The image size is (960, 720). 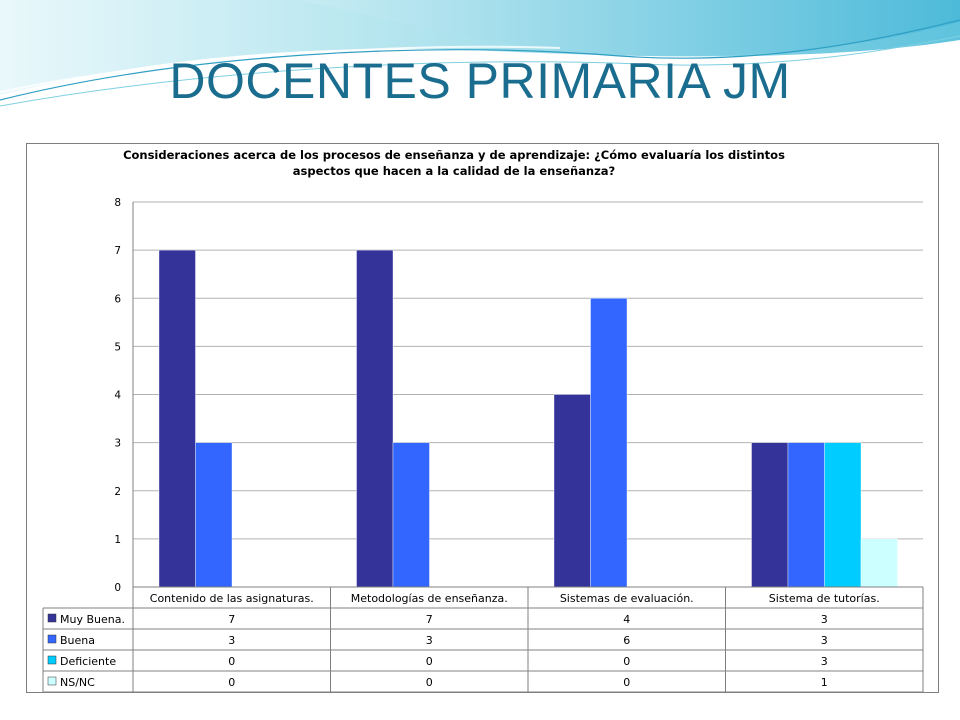 I want to click on table-value: 6, so click(x=626, y=640).